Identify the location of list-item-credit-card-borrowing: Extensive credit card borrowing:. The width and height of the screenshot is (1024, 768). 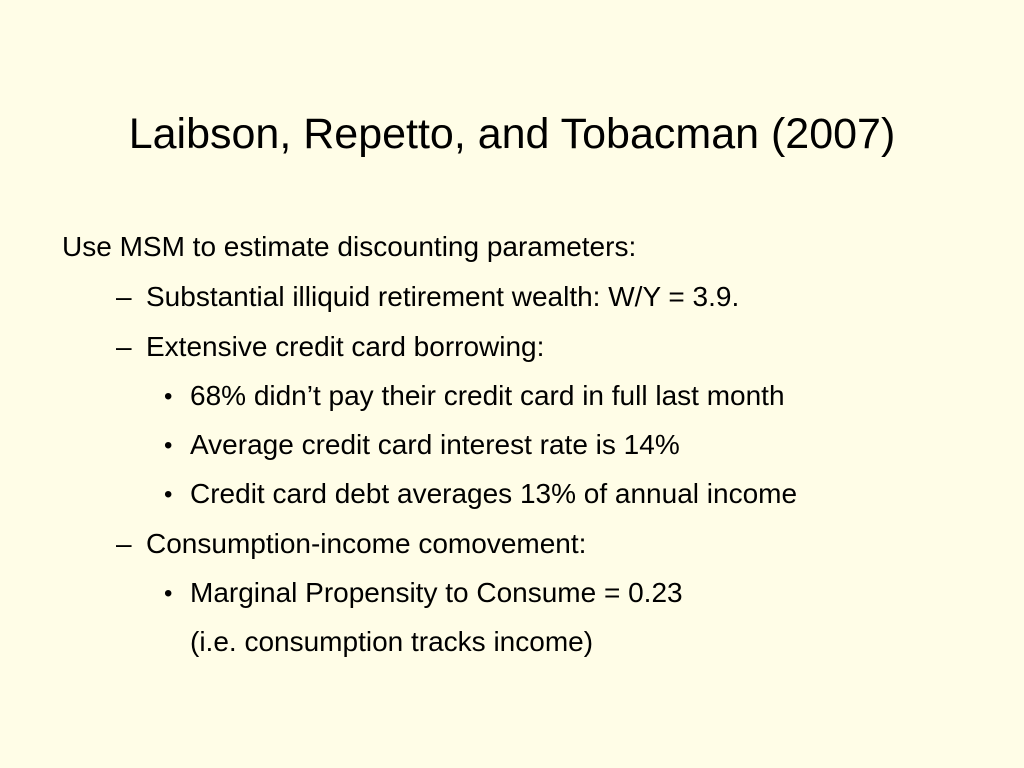
(345, 346).